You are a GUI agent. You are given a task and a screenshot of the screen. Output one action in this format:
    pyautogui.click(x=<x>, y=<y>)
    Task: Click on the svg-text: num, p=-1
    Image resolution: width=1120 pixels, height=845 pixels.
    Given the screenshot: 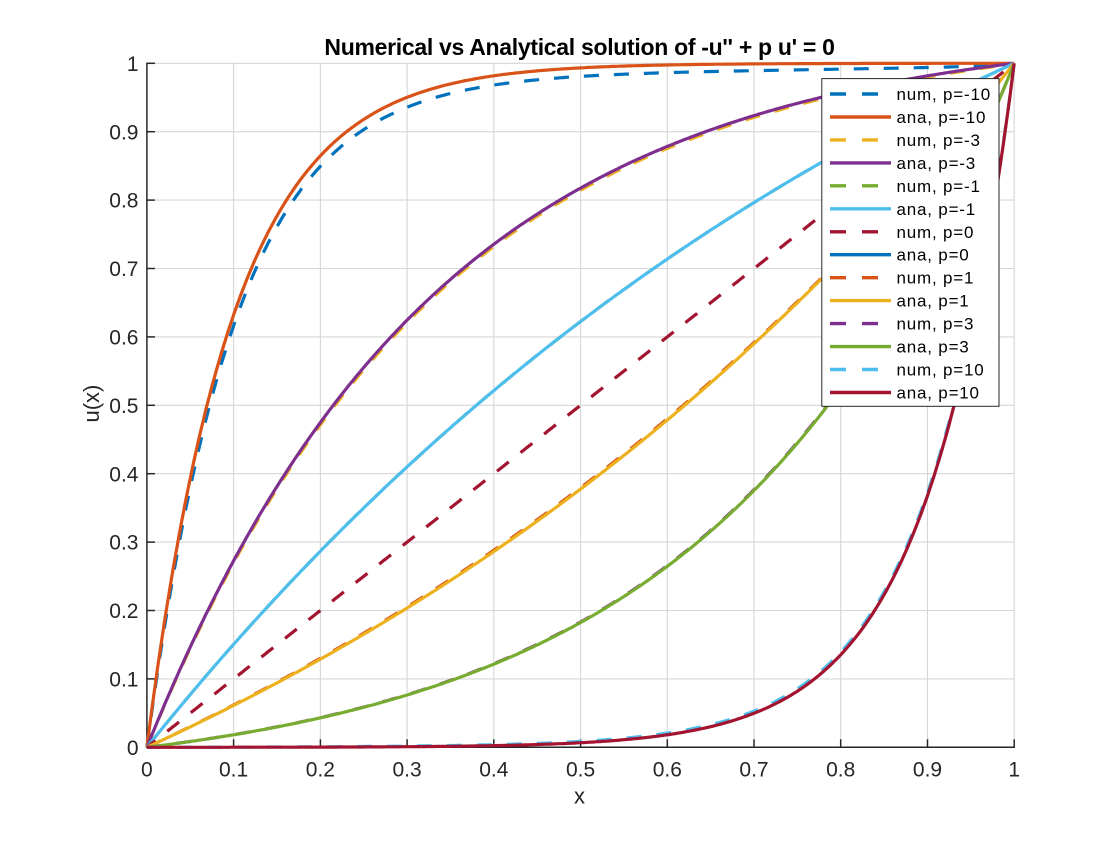 What is the action you would take?
    pyautogui.click(x=939, y=186)
    